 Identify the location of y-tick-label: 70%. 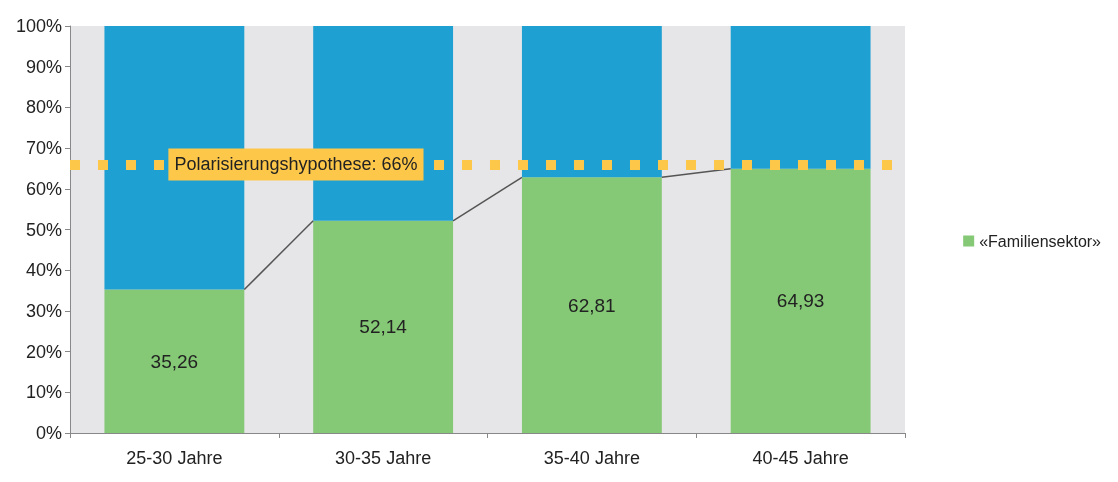
(43, 148).